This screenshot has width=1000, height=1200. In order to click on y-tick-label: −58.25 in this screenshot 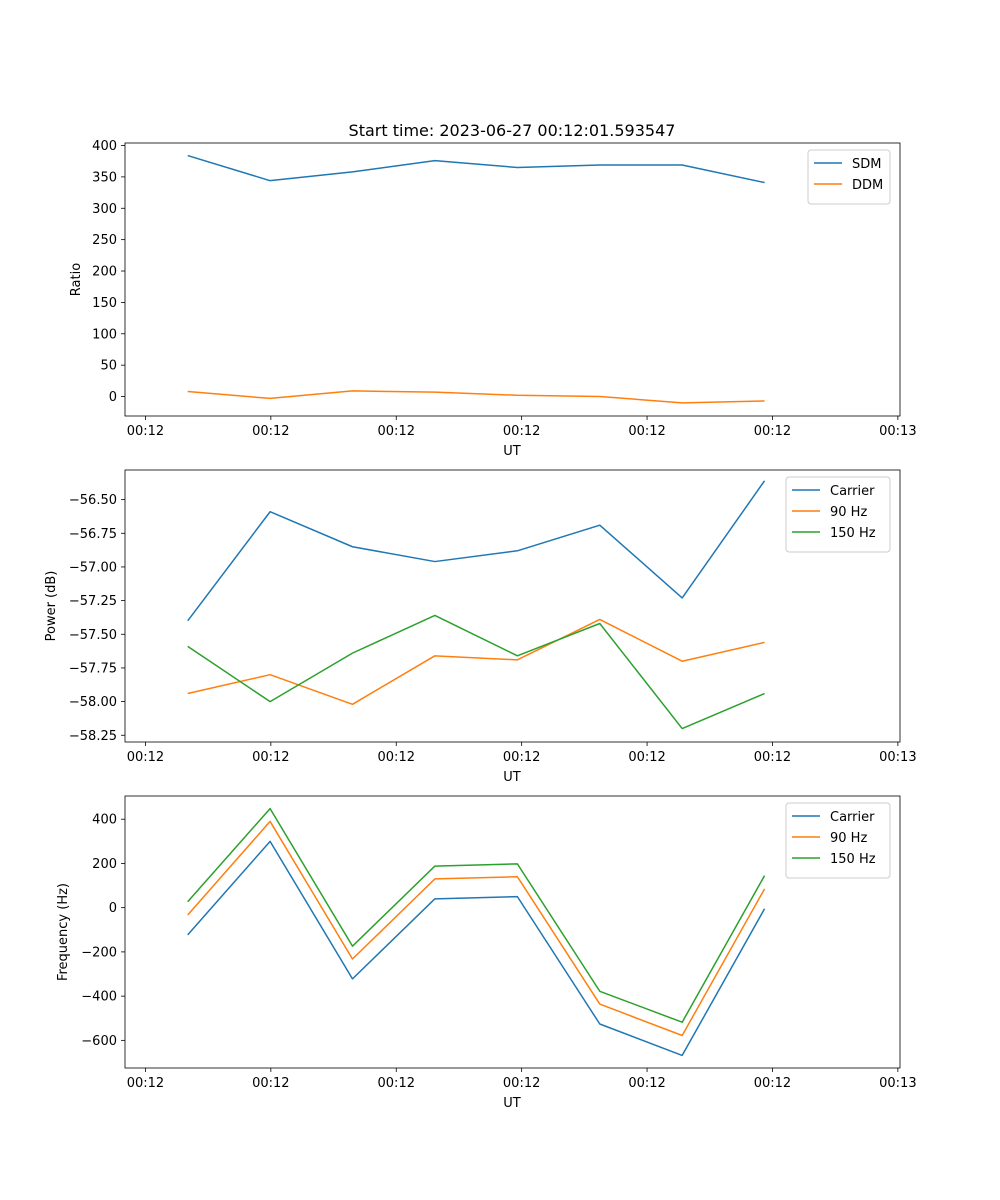, I will do `click(93, 736)`.